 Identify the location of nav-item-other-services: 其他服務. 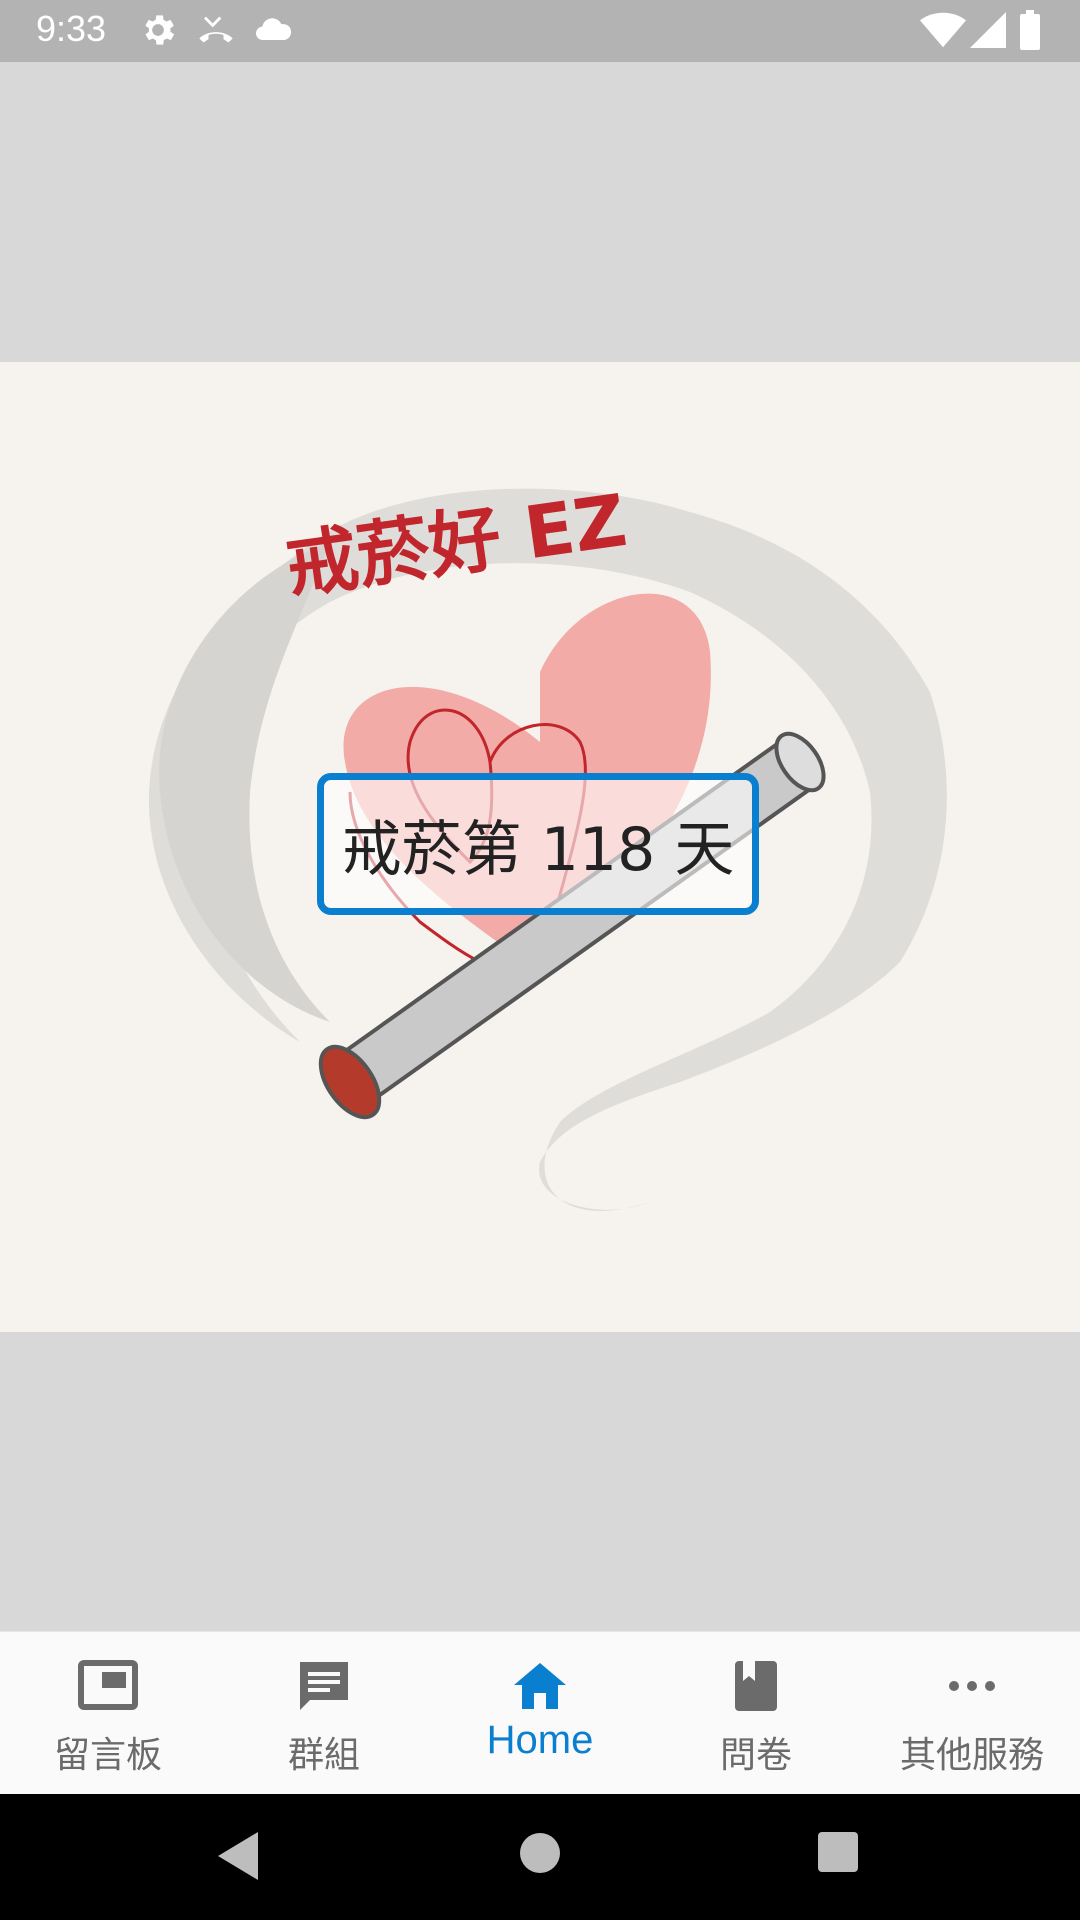
(972, 1713).